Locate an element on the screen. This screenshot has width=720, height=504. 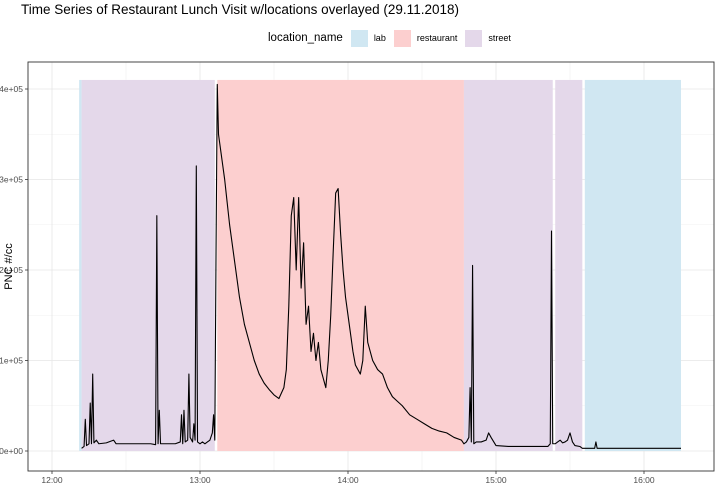
legend-key-street is located at coordinates (474, 38).